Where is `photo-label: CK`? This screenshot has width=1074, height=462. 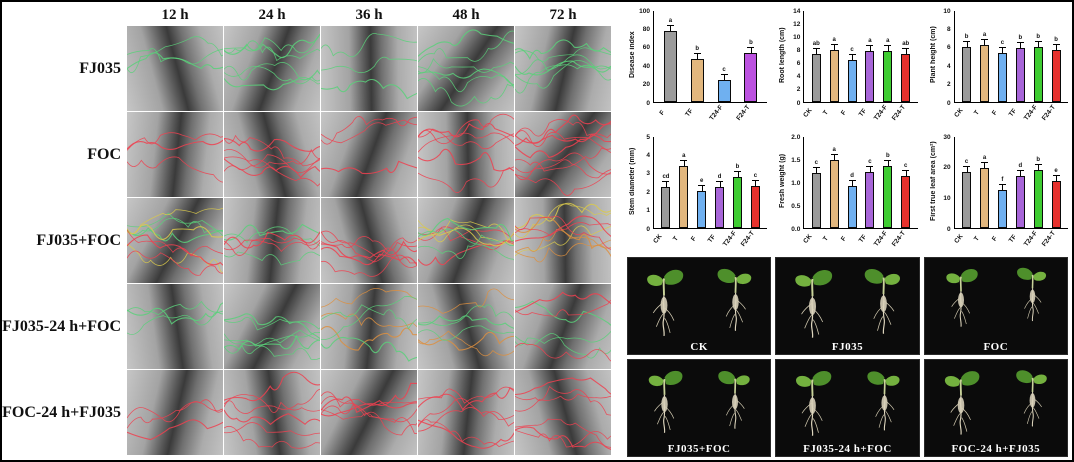 photo-label: CK is located at coordinates (699, 347).